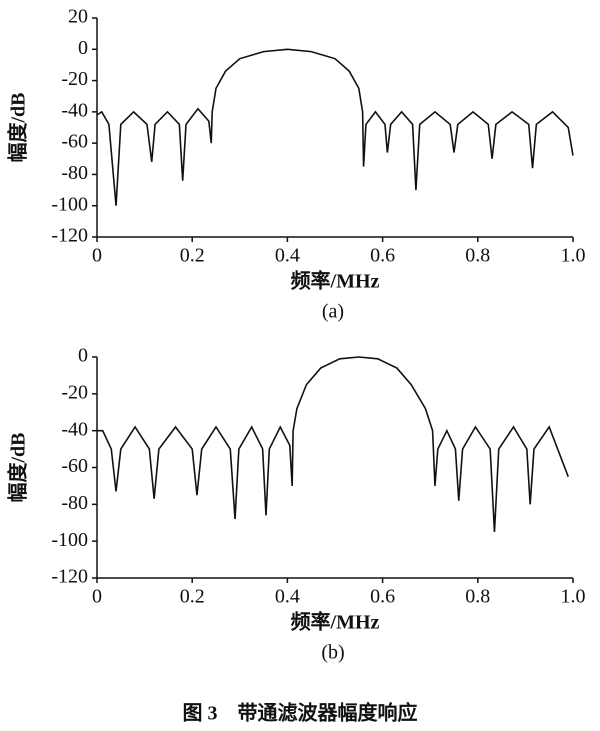 The width and height of the screenshot is (600, 731). What do you see at coordinates (78, 17) in the screenshot?
I see `y-tick-label: 20` at bounding box center [78, 17].